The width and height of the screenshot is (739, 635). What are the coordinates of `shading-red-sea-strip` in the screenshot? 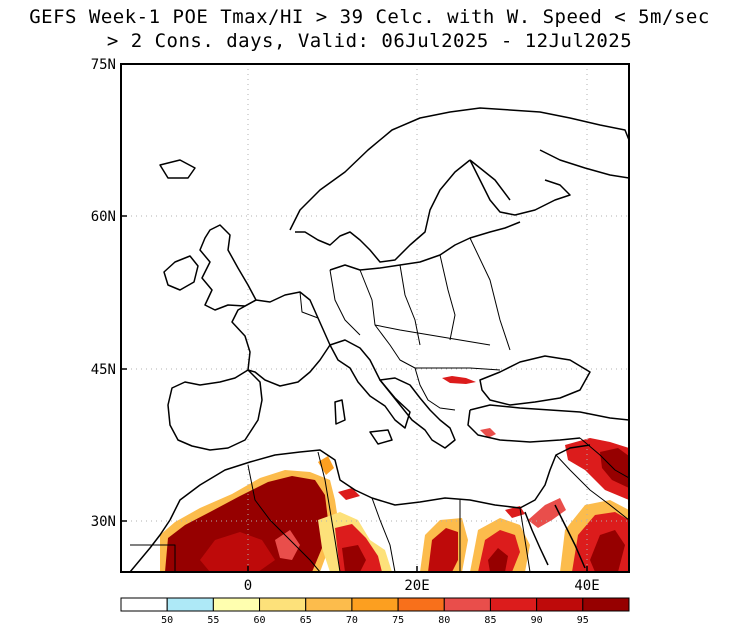 It's located at (547, 513).